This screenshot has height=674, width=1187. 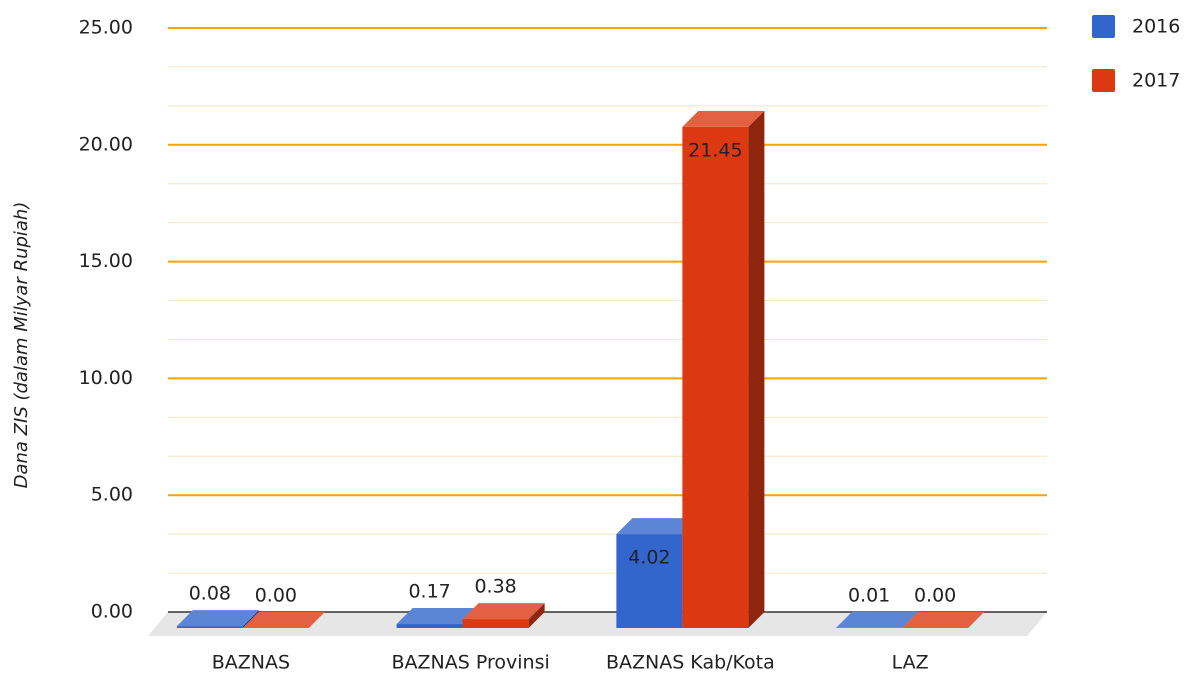 What do you see at coordinates (251, 663) in the screenshot?
I see `x-tick-label: BAZNAS` at bounding box center [251, 663].